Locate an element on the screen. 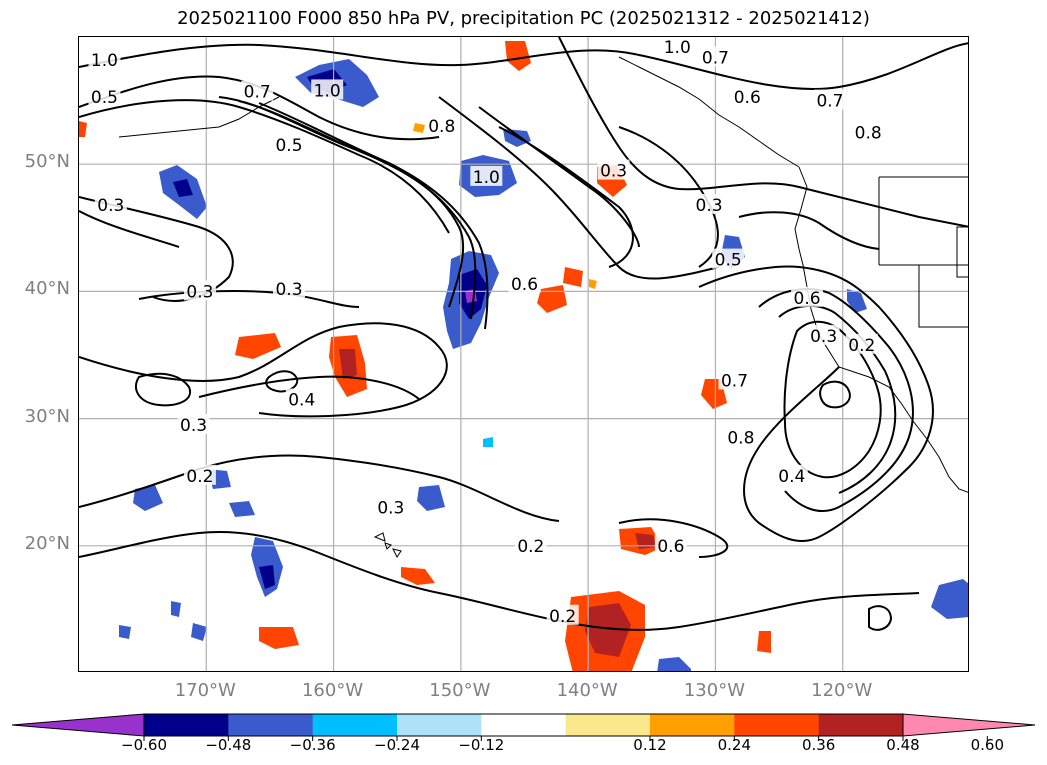 This screenshot has width=1047, height=765. colorbar-frame is located at coordinates (523, 725).